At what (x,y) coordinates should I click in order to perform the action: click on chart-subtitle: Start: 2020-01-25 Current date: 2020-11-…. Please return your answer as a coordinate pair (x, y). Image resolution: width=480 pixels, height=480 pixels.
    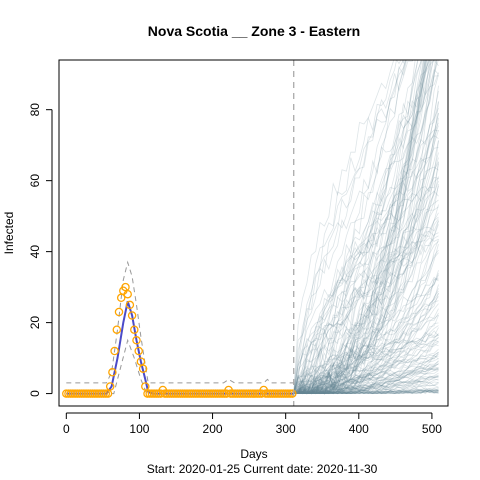
    Looking at the image, I should click on (262, 469).